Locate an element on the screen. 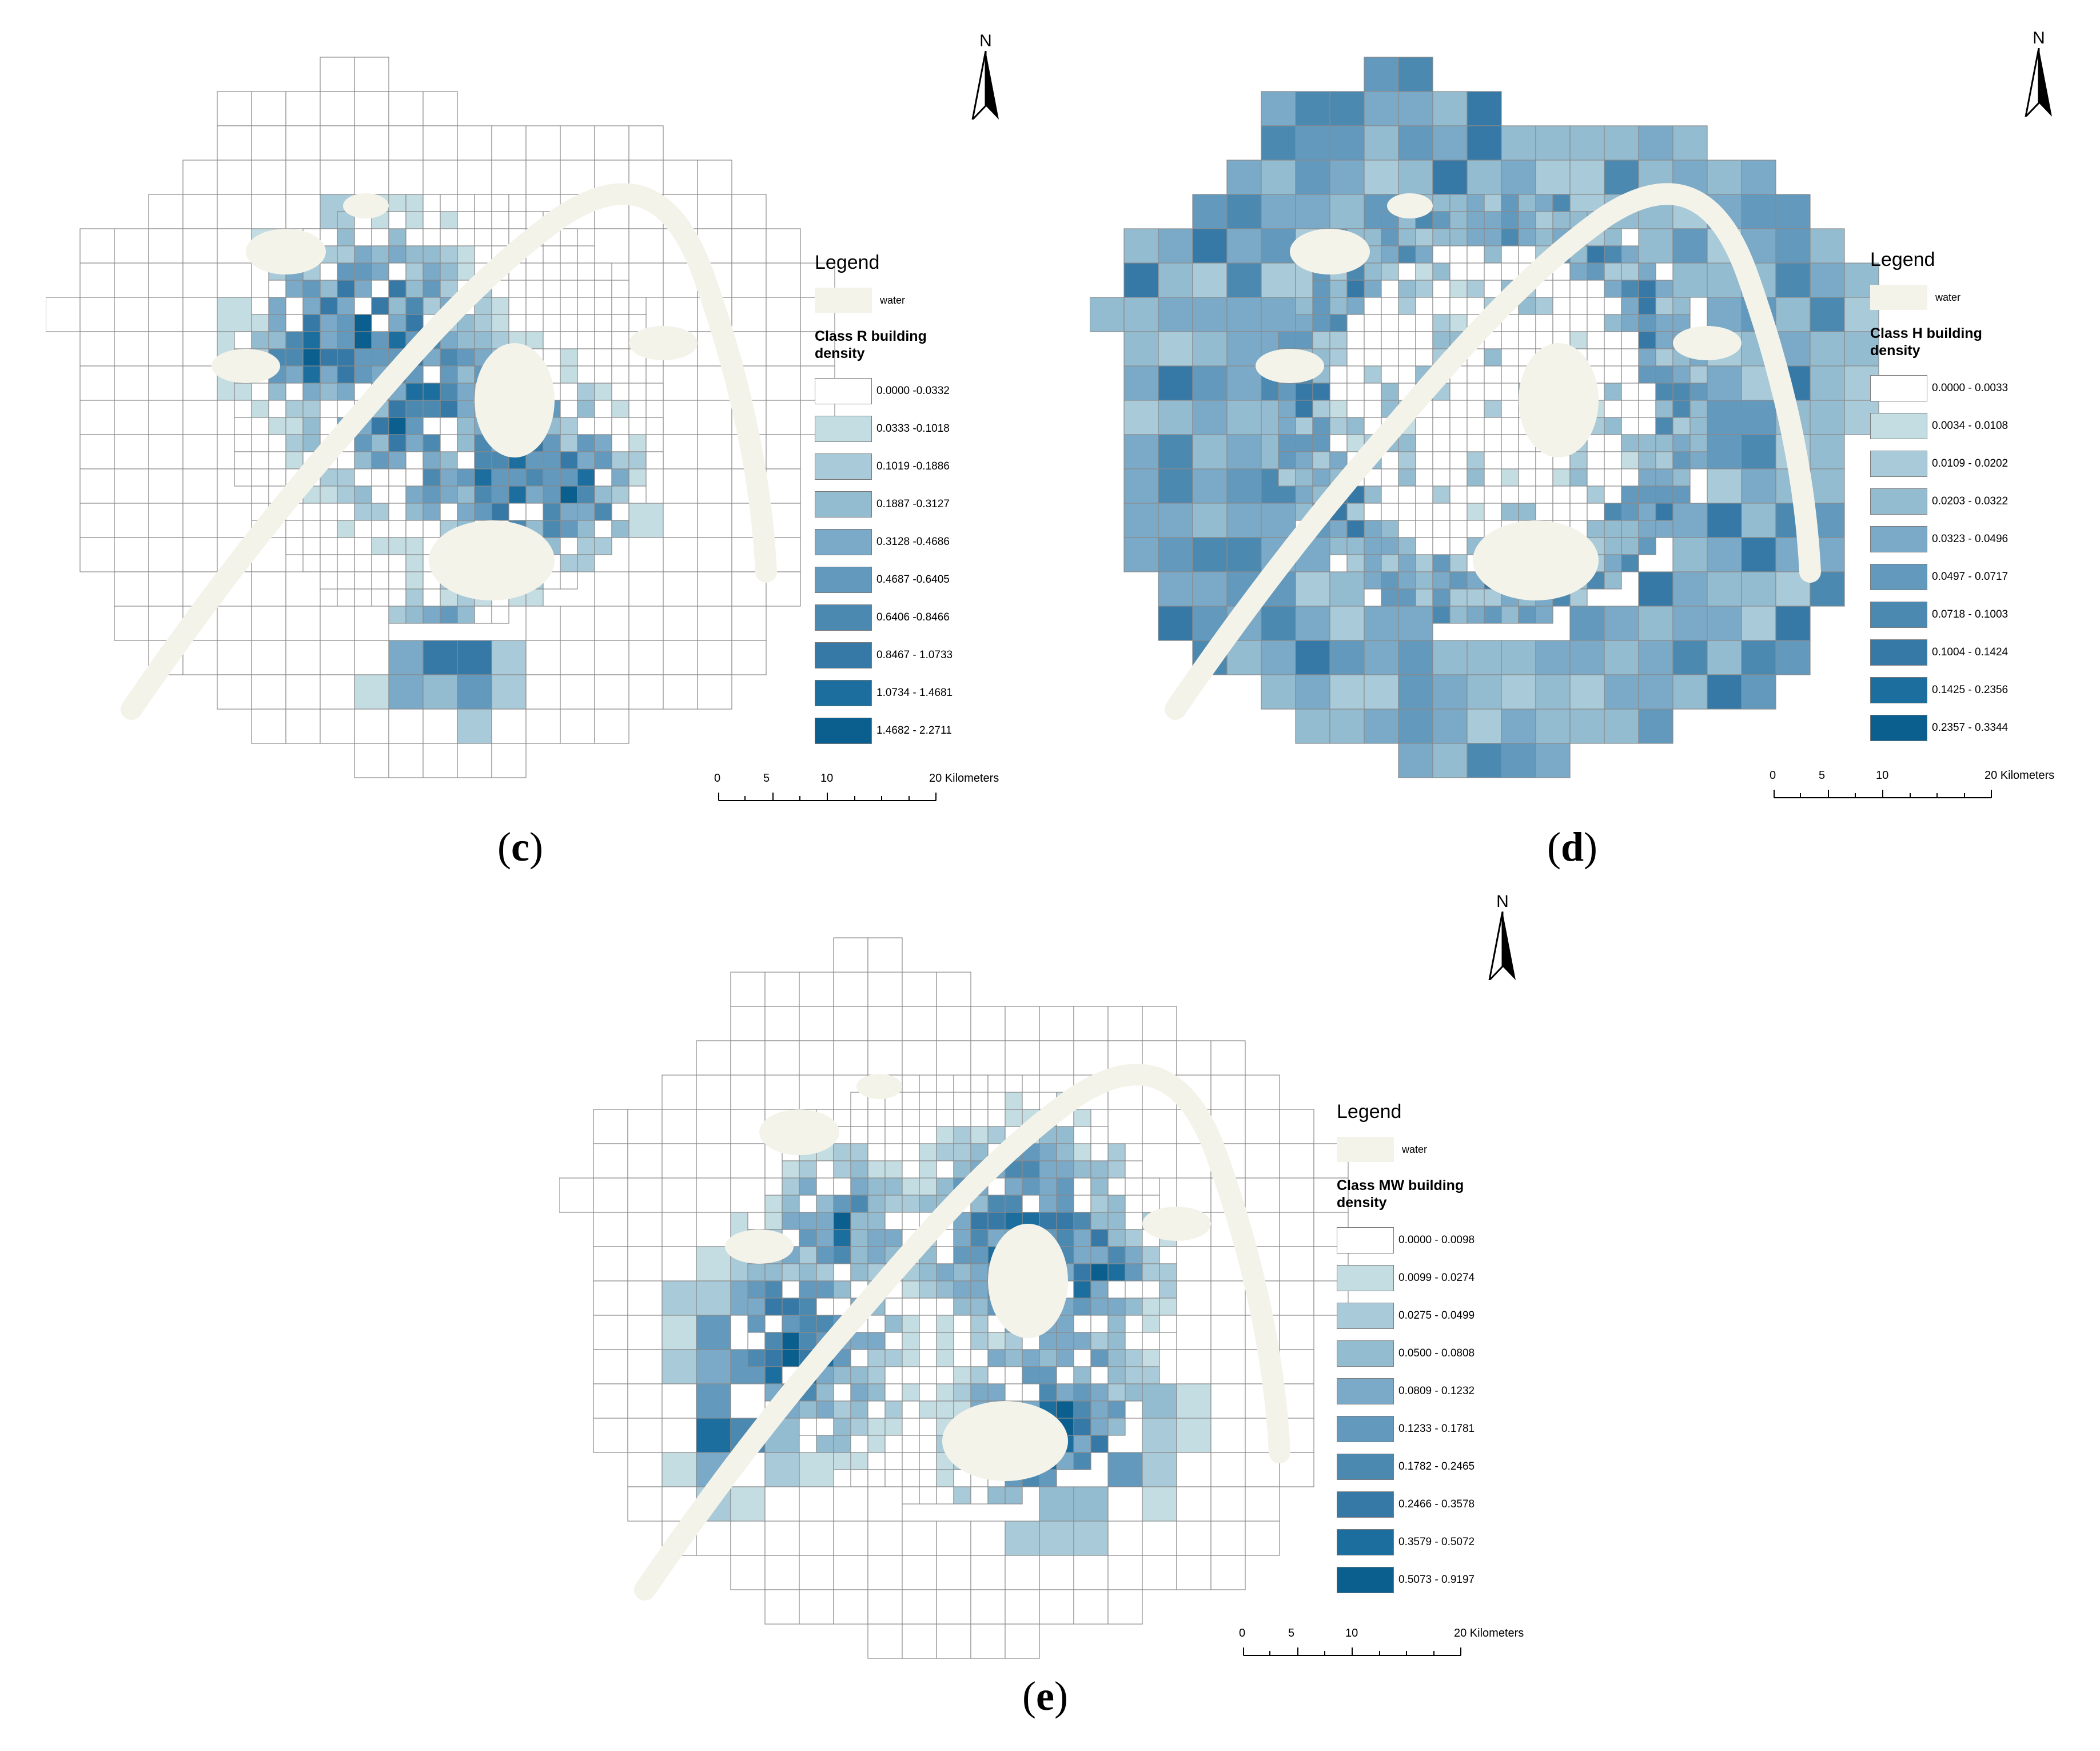  legend-class-label: 0.0718 - 0.1003 is located at coordinates (1970, 614).